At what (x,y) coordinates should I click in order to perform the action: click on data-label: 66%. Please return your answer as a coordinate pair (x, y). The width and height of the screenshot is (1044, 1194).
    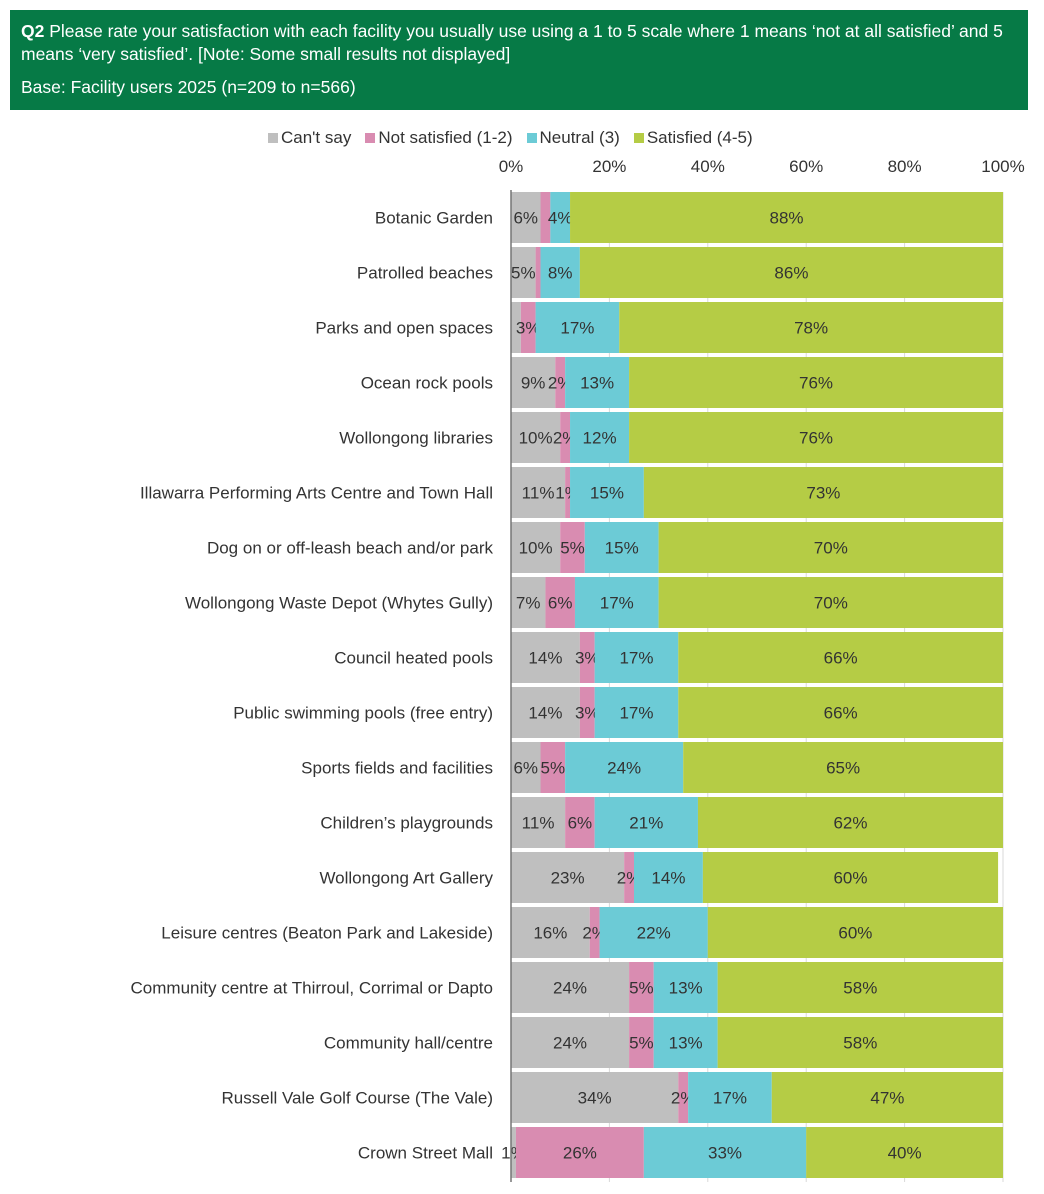
    Looking at the image, I should click on (841, 713).